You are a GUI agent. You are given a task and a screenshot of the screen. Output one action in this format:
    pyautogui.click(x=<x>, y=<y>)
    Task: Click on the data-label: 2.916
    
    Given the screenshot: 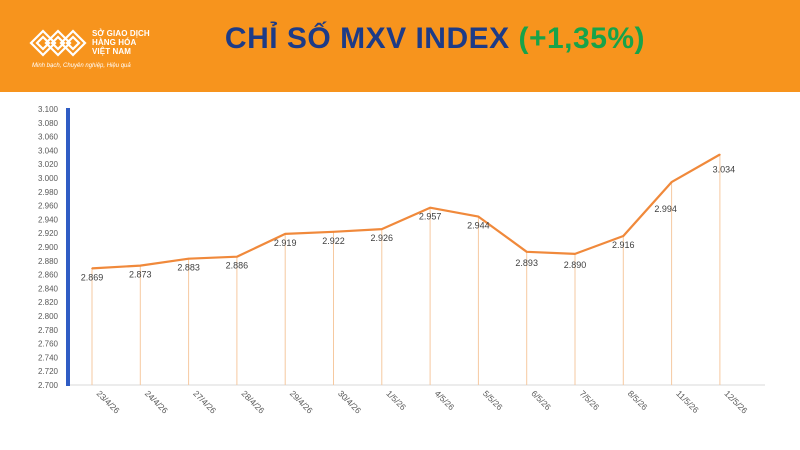 What is the action you would take?
    pyautogui.click(x=623, y=245)
    